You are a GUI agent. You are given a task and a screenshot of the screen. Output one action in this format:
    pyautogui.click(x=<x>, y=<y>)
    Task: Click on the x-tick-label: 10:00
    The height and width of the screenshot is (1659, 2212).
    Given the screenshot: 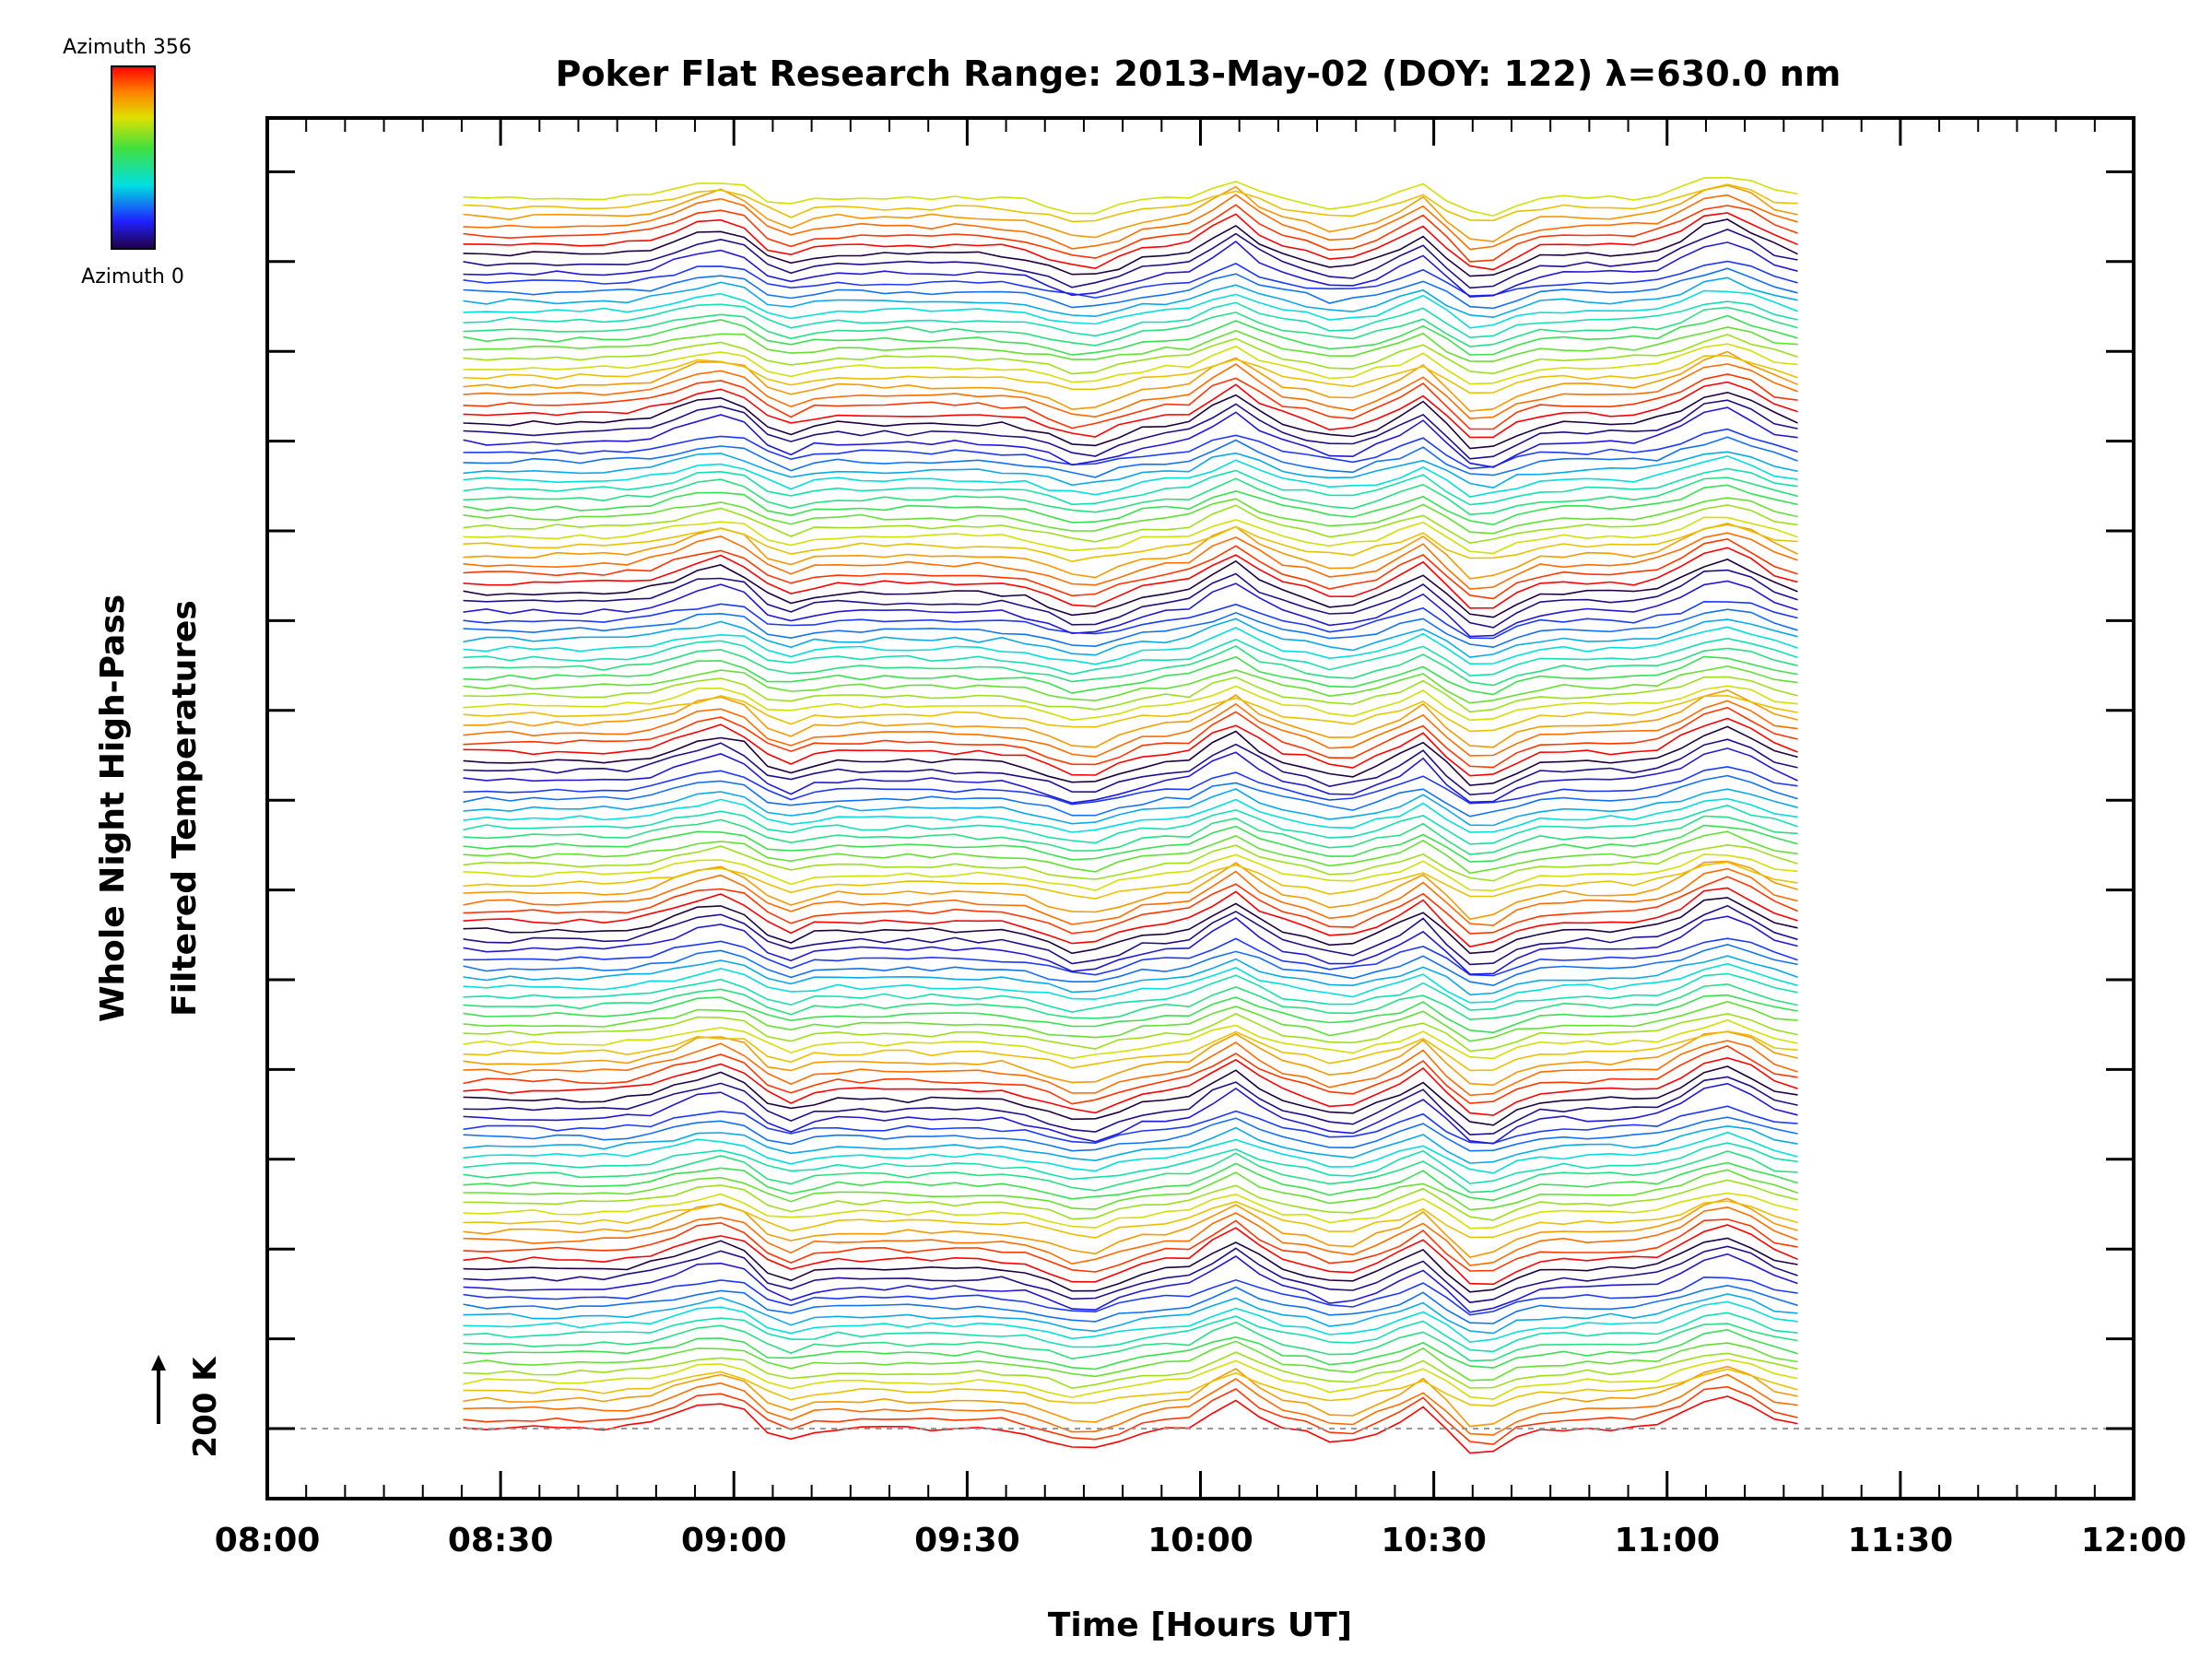 What is the action you would take?
    pyautogui.click(x=1200, y=1540)
    